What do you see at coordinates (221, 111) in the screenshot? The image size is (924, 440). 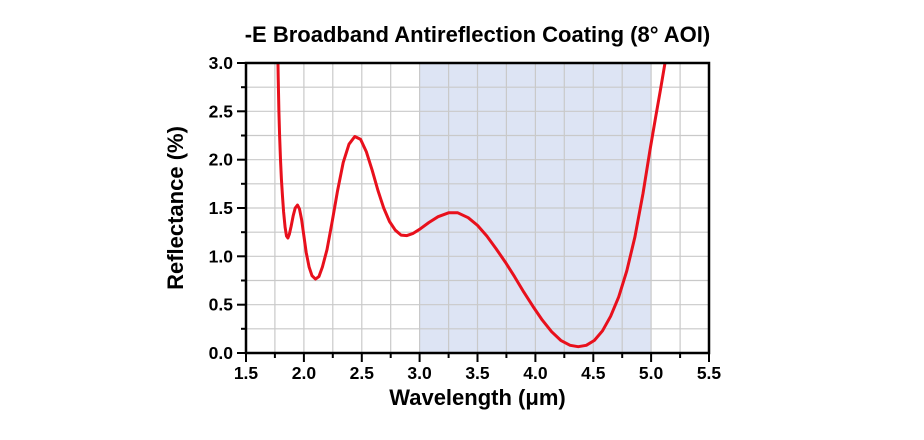 I see `y-tick-label: 2.5` at bounding box center [221, 111].